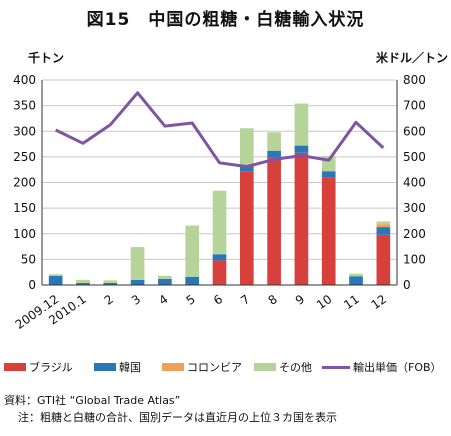 The width and height of the screenshot is (451, 436). What do you see at coordinates (336, 367) in the screenshot?
I see `legend-swatch-fob` at bounding box center [336, 367].